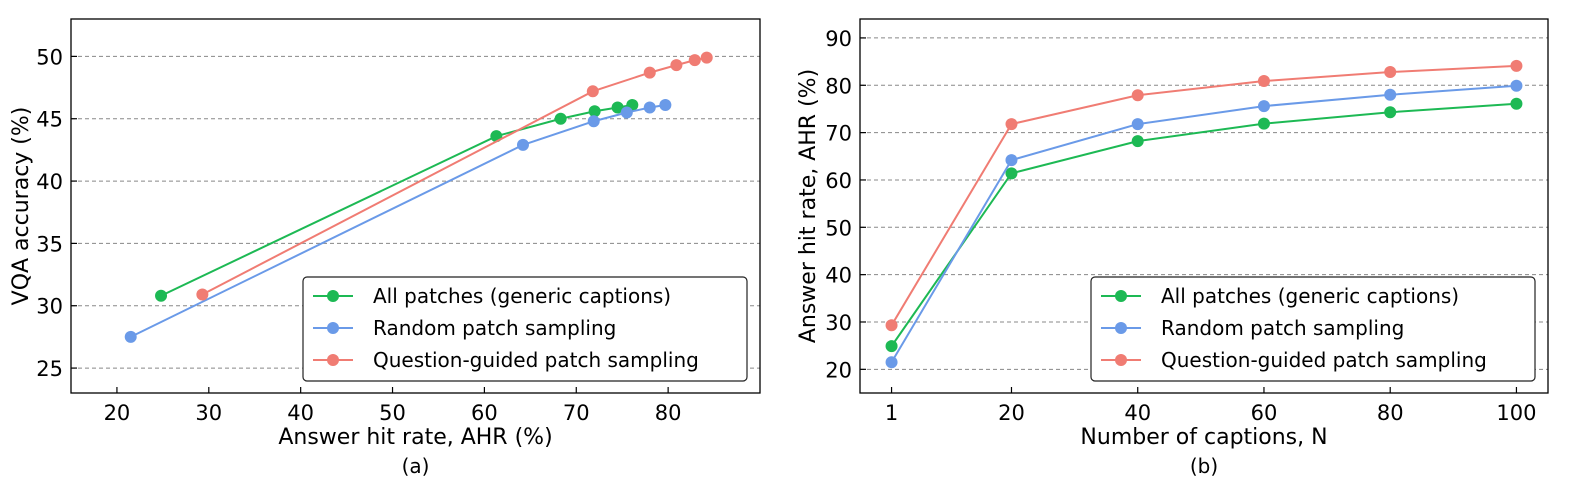 The image size is (1581, 485). Describe the element at coordinates (1204, 466) in the screenshot. I see `figure-caption: (b)` at that location.